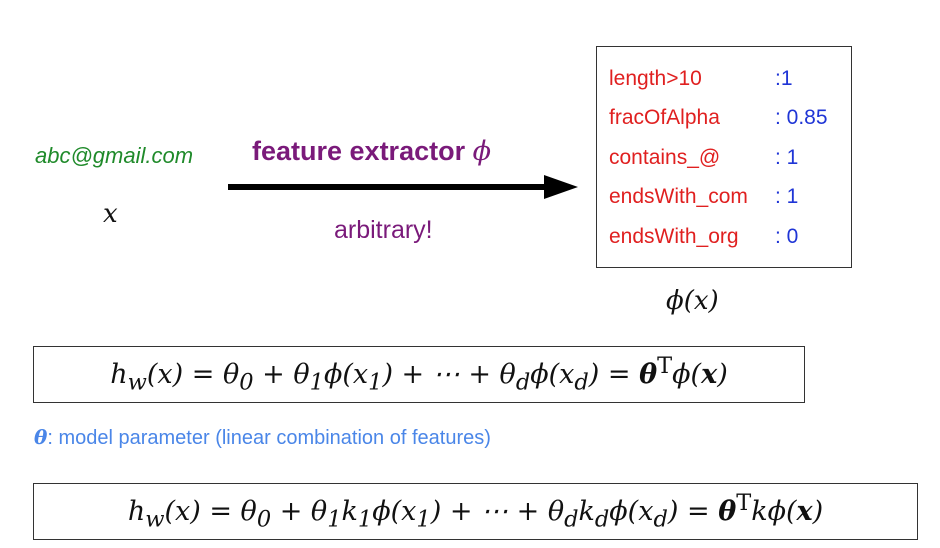  What do you see at coordinates (674, 236) in the screenshot?
I see `feature-name: endsWith_org` at bounding box center [674, 236].